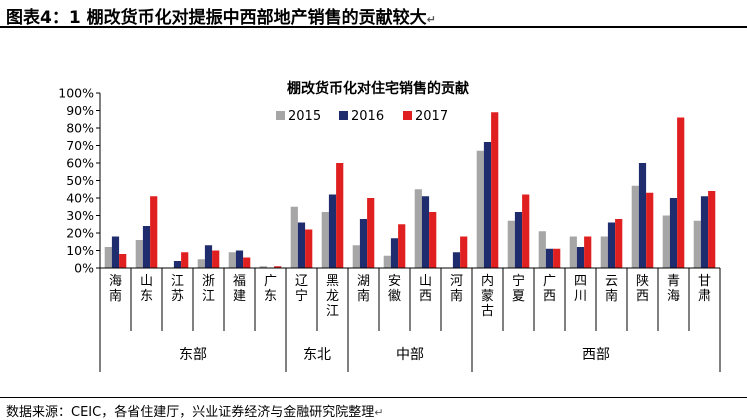  What do you see at coordinates (221, 15) in the screenshot?
I see `figure-heading: 图表4：1 棚改货币化对提振中西部地产销售的贡献较大↵` at bounding box center [221, 15].